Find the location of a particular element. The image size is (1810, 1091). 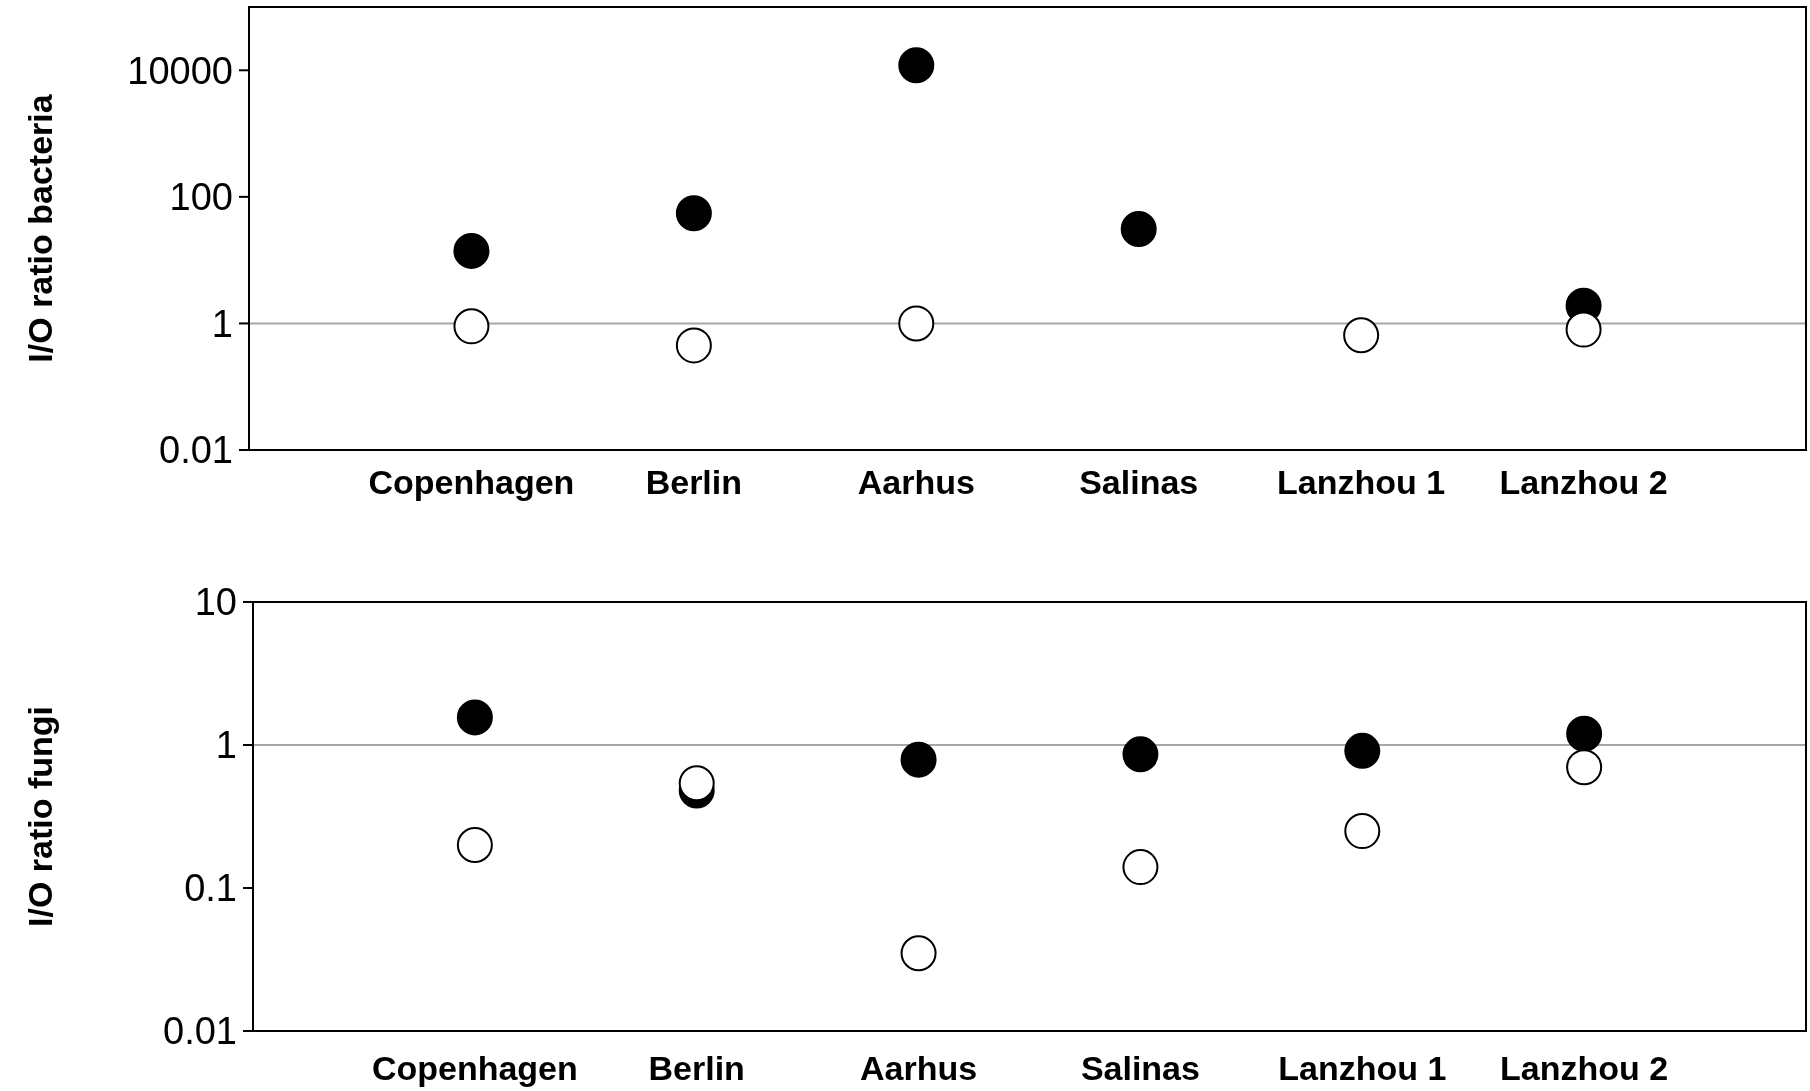

y-axis-title: I/O ratio bacteria is located at coordinates (39, 228).